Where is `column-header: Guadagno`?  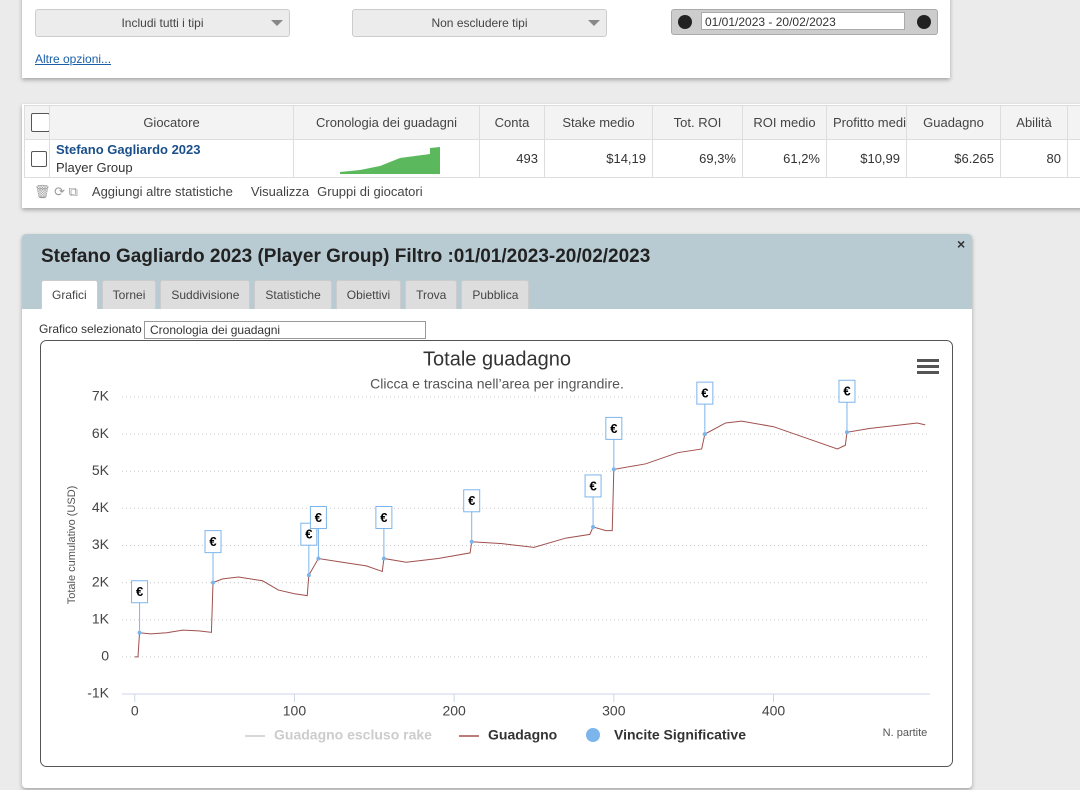
column-header: Guadagno is located at coordinates (953, 122).